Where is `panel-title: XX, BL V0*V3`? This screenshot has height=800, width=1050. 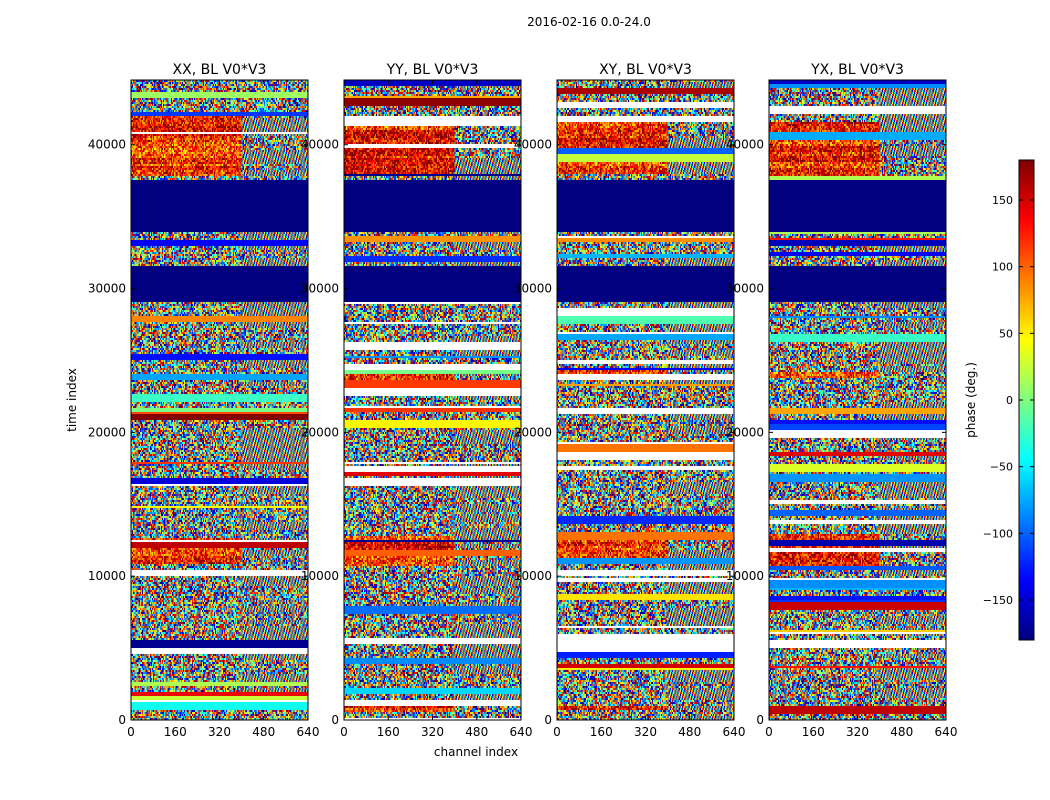 panel-title: XX, BL V0*V3 is located at coordinates (220, 70).